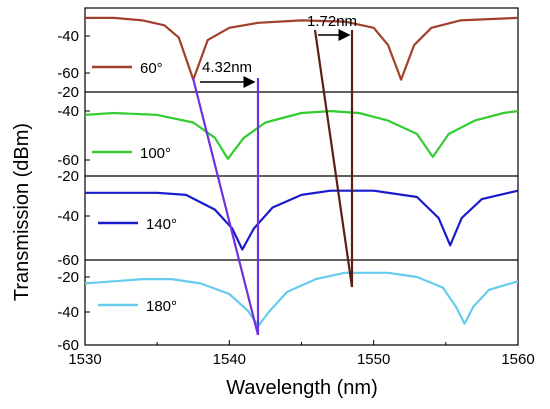 The height and width of the screenshot is (409, 550). I want to click on x-tick-label: 1550, so click(373, 359).